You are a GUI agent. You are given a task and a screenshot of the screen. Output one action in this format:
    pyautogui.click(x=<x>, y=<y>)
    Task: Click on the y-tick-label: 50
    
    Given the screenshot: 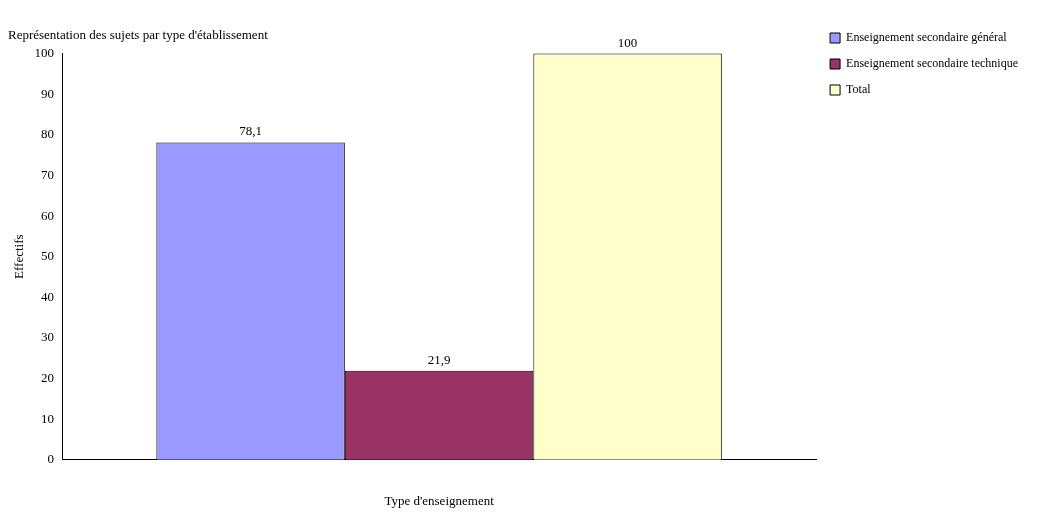 What is the action you would take?
    pyautogui.click(x=48, y=256)
    